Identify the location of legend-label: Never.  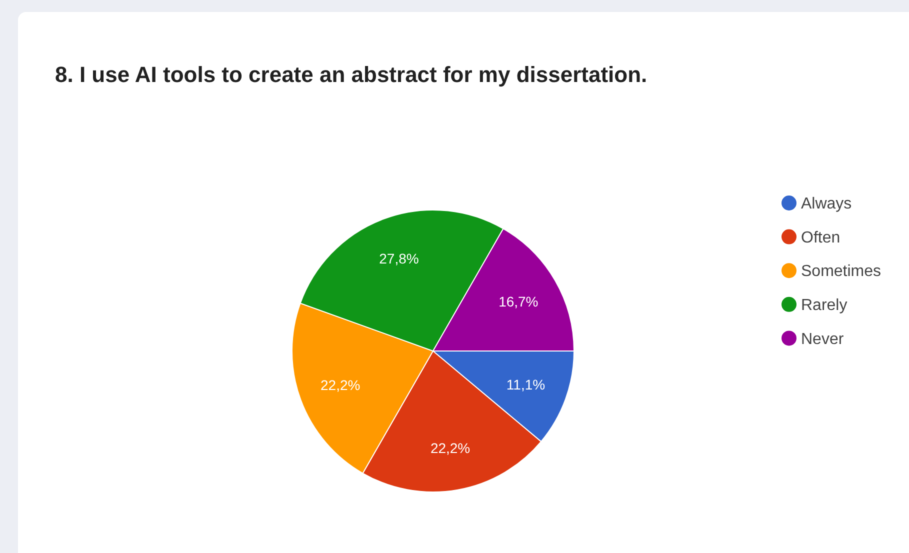
(822, 339).